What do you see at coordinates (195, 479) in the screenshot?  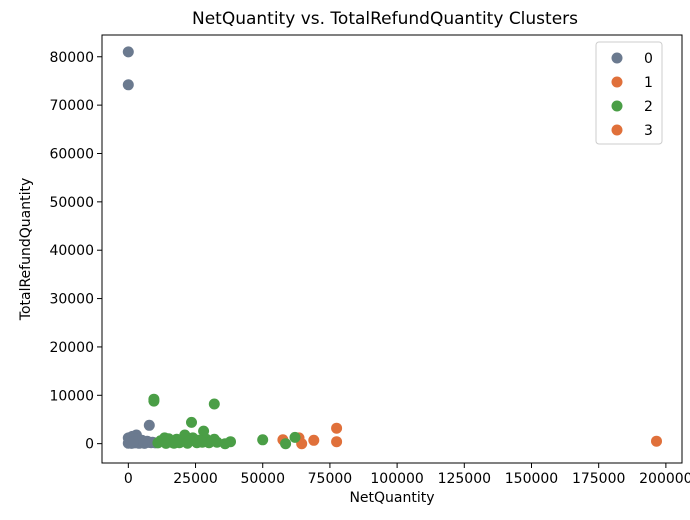 I see `x-tick-label: 25000` at bounding box center [195, 479].